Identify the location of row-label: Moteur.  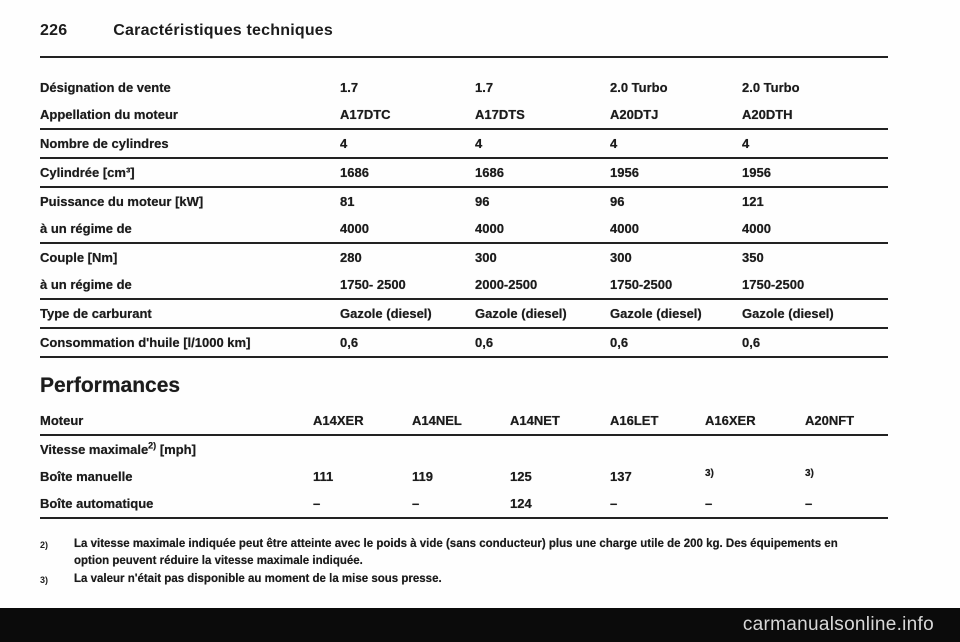
(62, 420).